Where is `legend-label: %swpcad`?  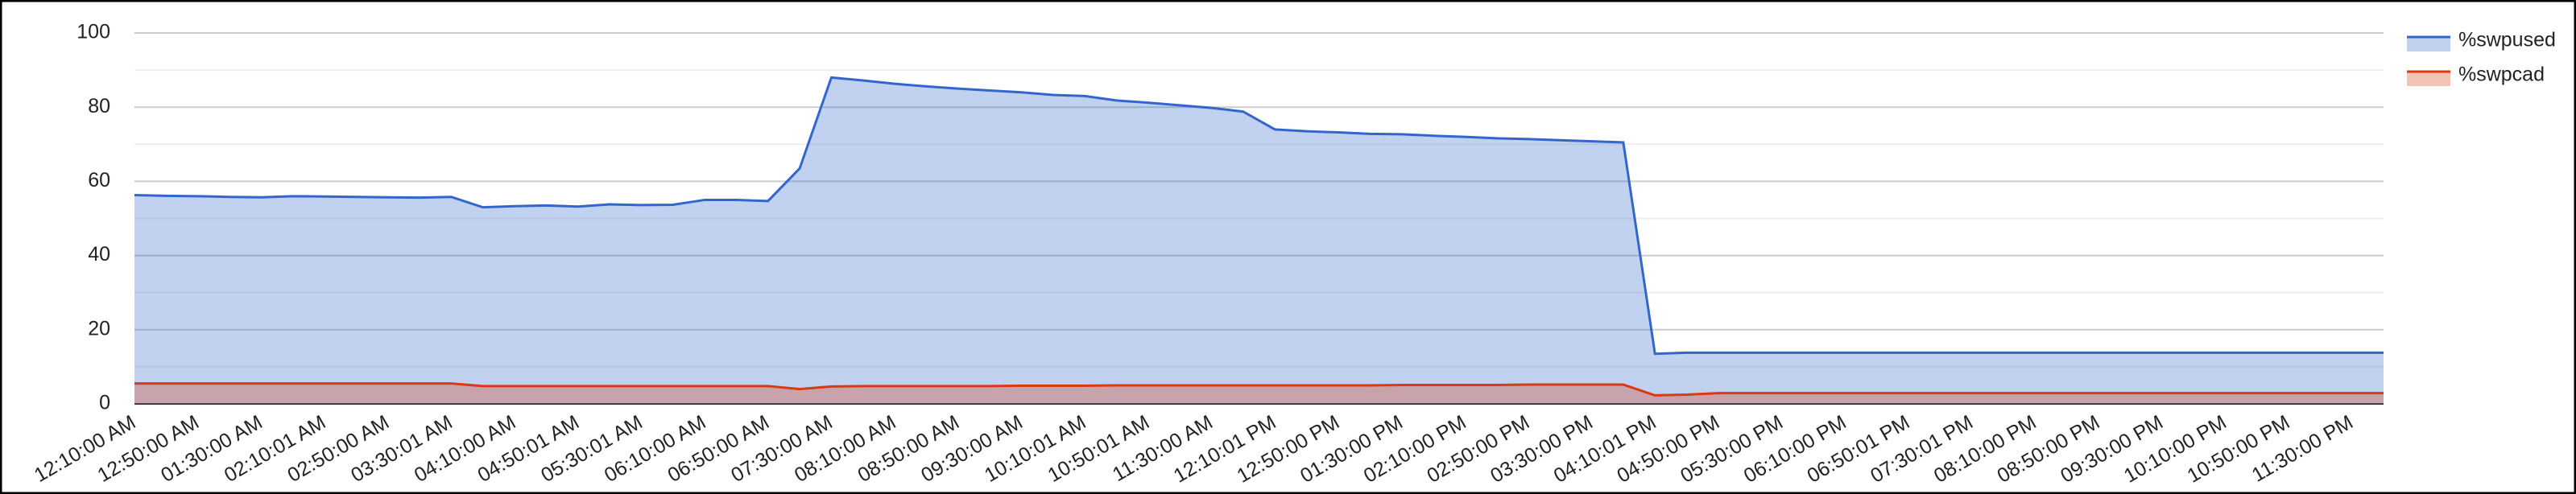 legend-label: %swpcad is located at coordinates (2502, 75).